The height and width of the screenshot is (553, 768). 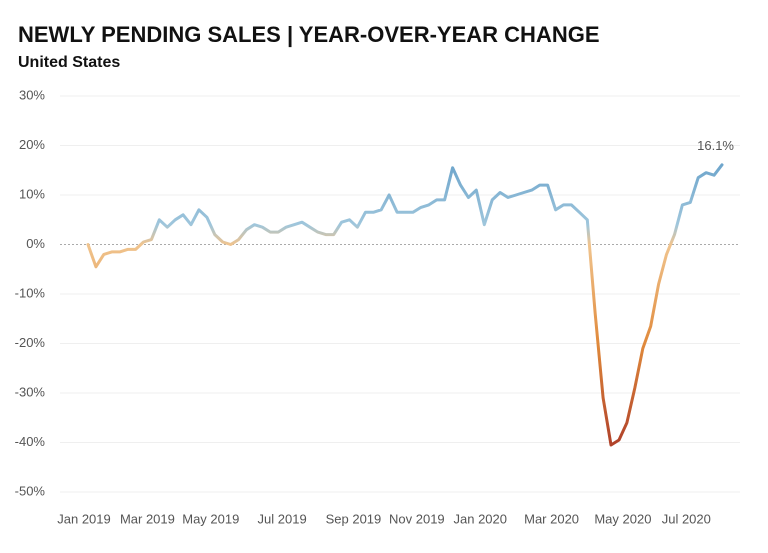 I want to click on x-tick-label: Jul 2020, so click(x=686, y=518).